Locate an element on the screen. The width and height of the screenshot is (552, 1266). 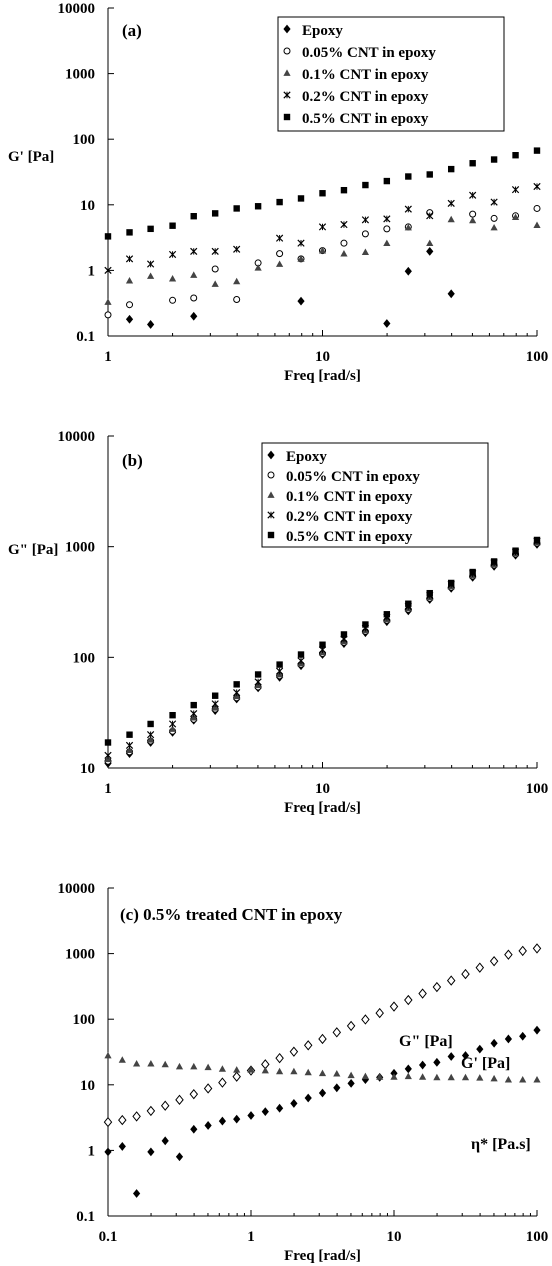
y-tick-label: 1000 is located at coordinates (80, 75).